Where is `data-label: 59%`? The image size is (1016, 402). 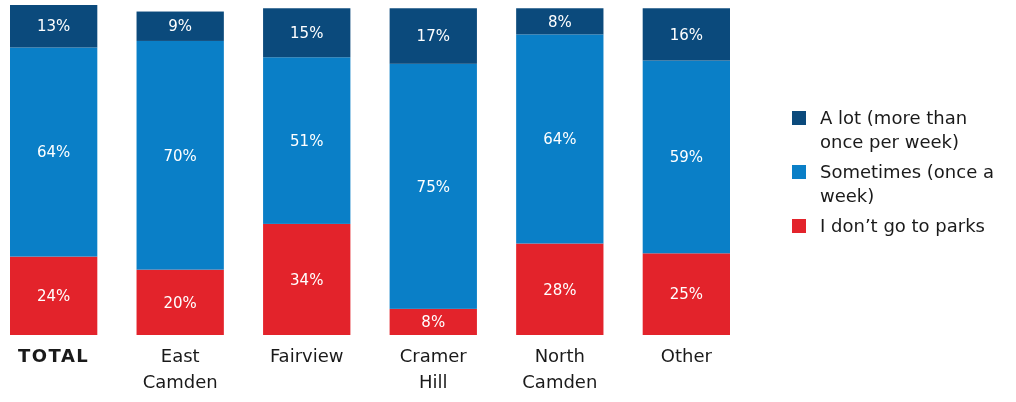
data-label: 59% is located at coordinates (686, 157).